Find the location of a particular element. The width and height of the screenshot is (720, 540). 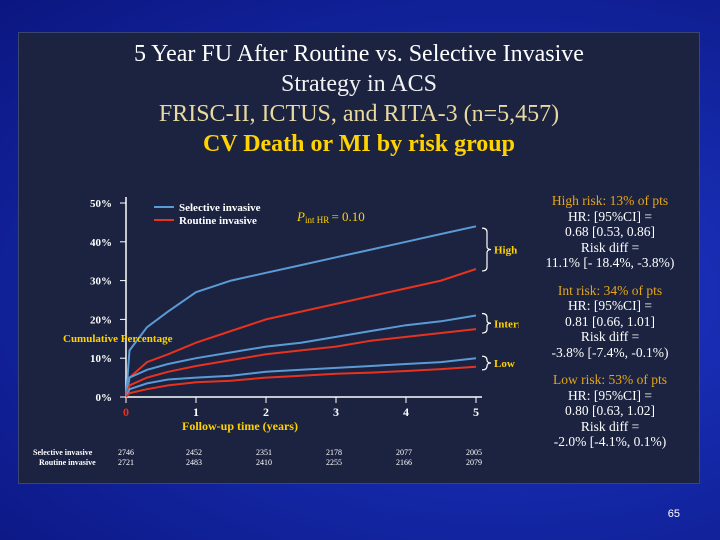

risk-table-cell: 2746 is located at coordinates (126, 452).